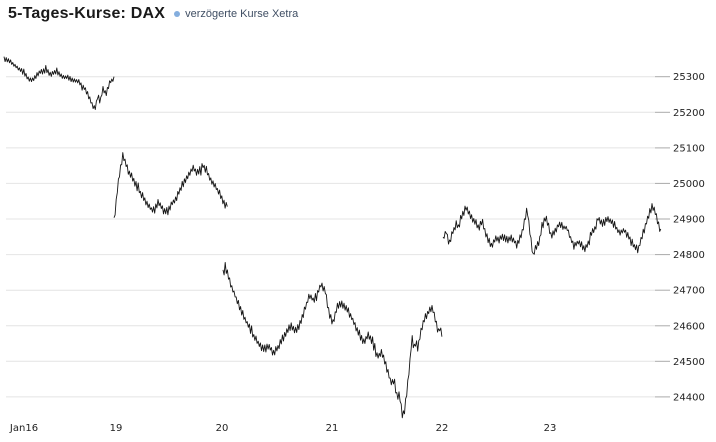  Describe the element at coordinates (332, 428) in the screenshot. I see `x-axis-label: 21` at that location.